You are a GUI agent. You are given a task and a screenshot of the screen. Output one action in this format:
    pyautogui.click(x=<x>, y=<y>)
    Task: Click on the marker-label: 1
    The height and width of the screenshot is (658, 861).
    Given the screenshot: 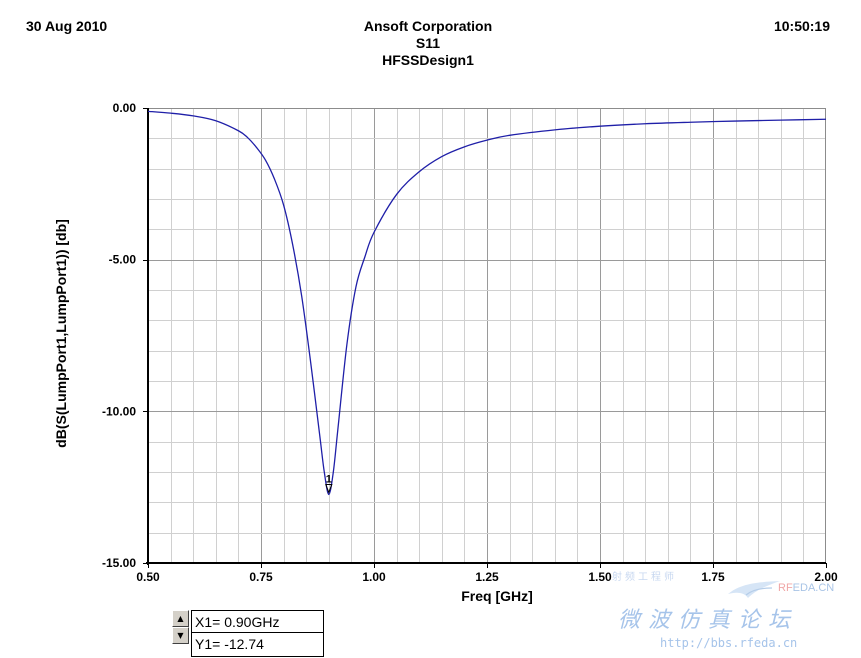 What is the action you would take?
    pyautogui.click(x=329, y=479)
    